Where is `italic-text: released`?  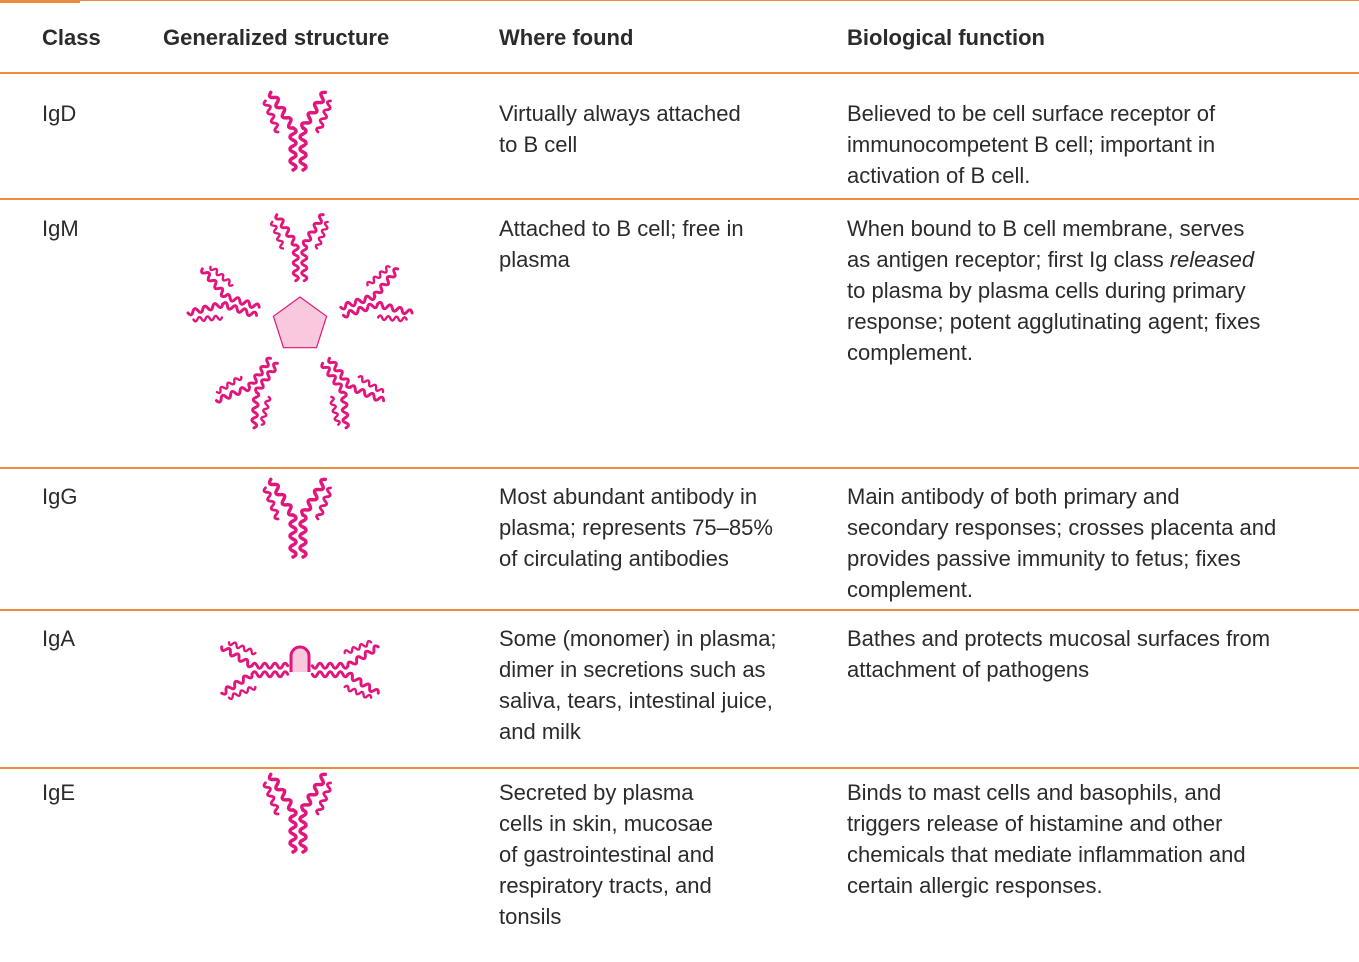 italic-text: released is located at coordinates (1212, 259).